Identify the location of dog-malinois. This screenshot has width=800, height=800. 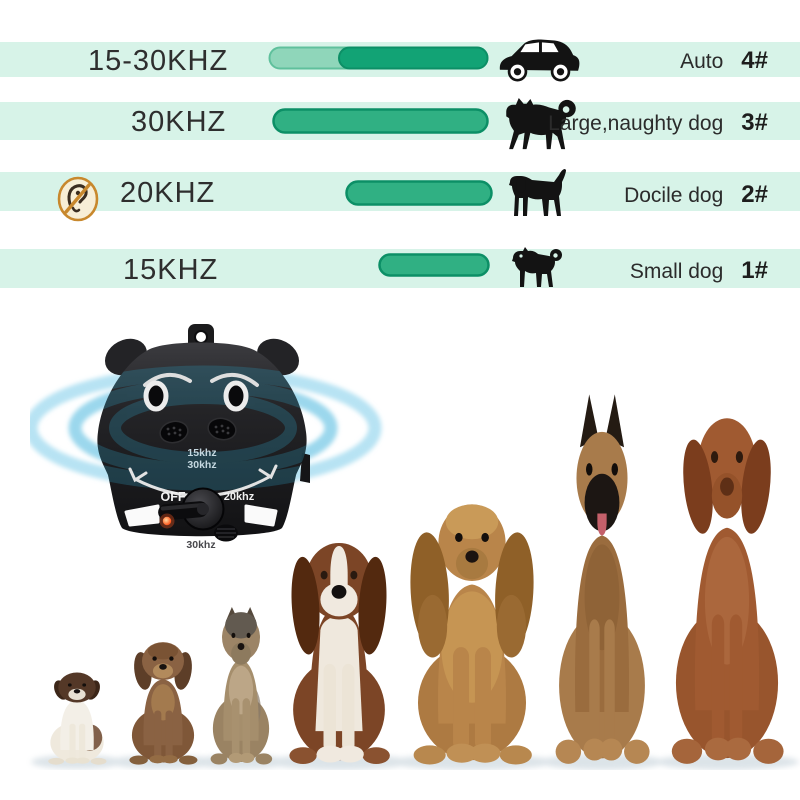
(602, 579).